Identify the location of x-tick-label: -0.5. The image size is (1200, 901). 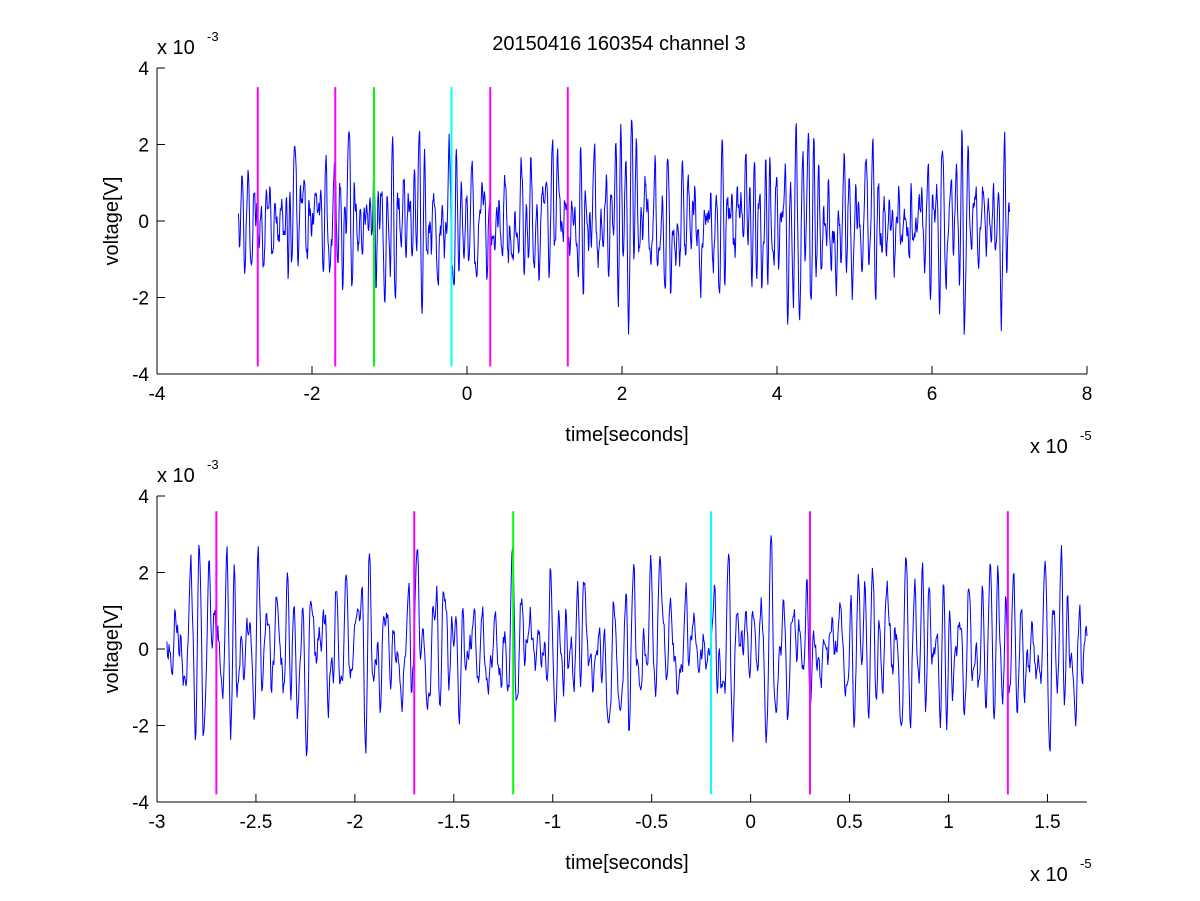
(651, 822).